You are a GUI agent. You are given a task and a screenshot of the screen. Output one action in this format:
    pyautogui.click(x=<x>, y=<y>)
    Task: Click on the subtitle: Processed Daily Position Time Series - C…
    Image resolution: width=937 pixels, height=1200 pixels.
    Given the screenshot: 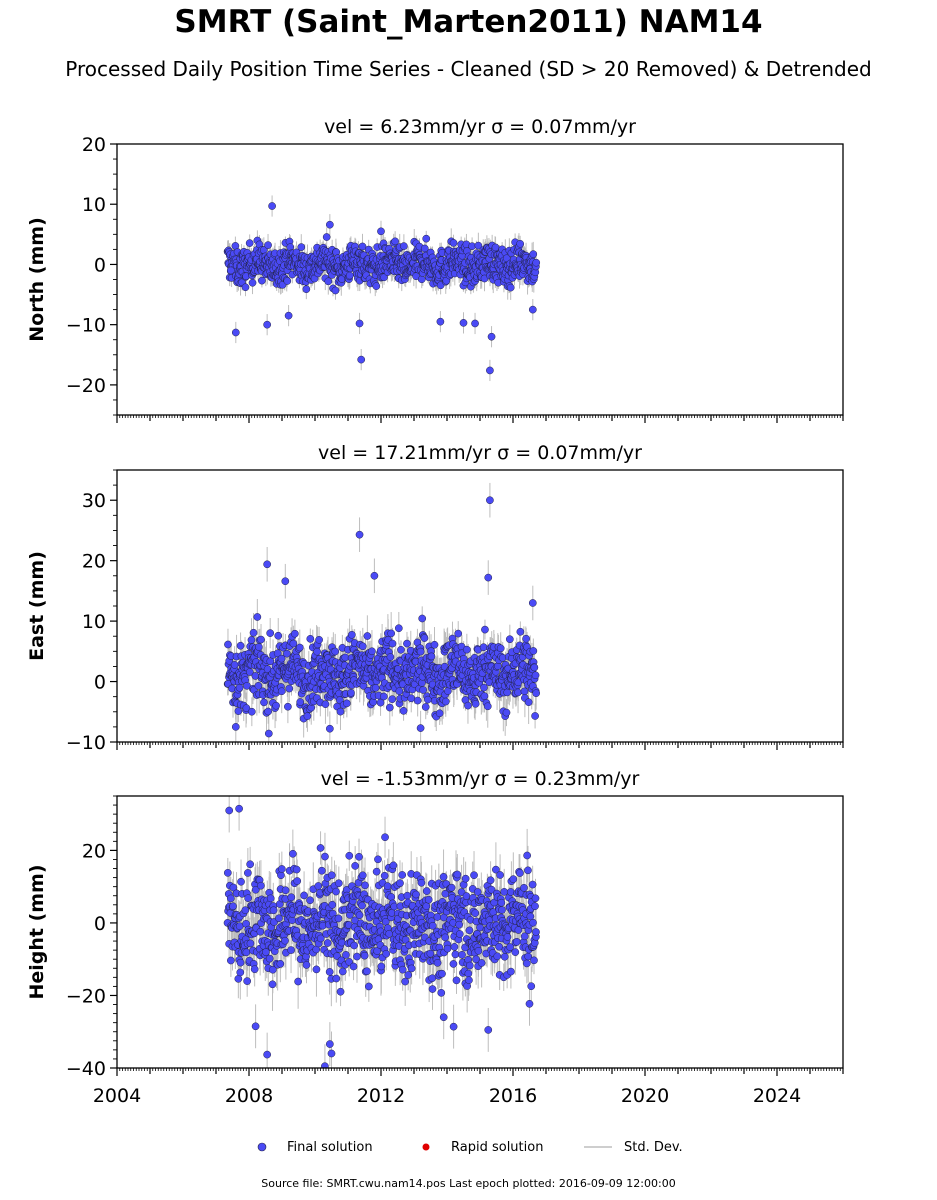 What is the action you would take?
    pyautogui.click(x=468, y=69)
    